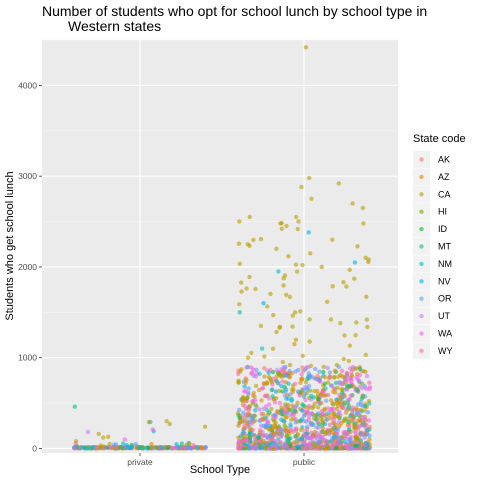 The height and width of the screenshot is (480, 480). Describe the element at coordinates (444, 316) in the screenshot. I see `legend-label-ut: UT` at that location.